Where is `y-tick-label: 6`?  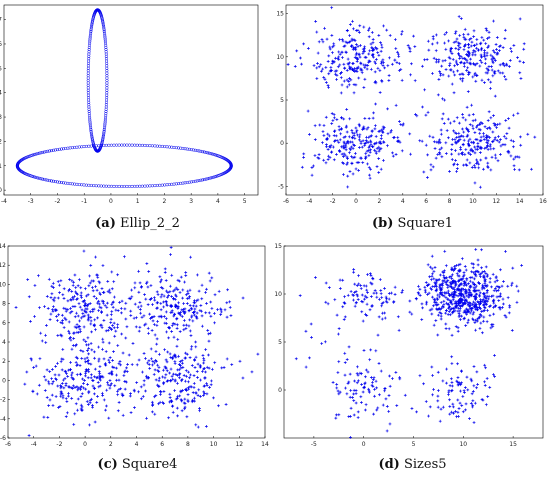 y-tick-label: 6 is located at coordinates (1, 44).